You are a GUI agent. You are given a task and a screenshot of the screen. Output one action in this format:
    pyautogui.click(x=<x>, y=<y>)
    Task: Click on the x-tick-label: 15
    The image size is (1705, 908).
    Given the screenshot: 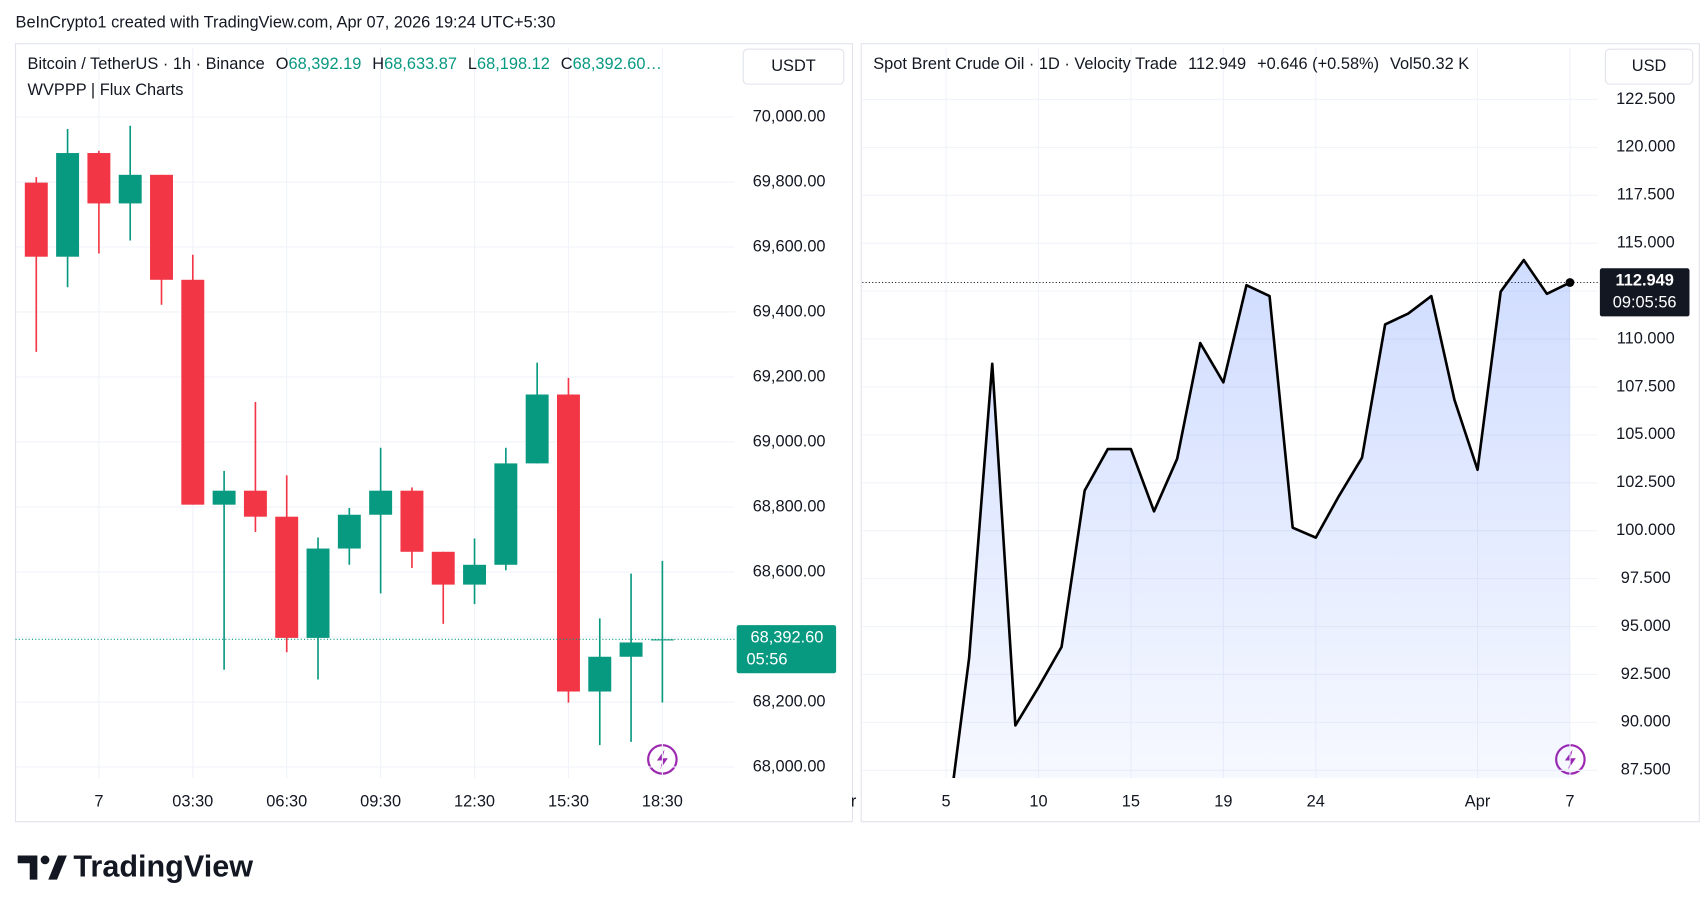 What is the action you would take?
    pyautogui.click(x=1131, y=801)
    